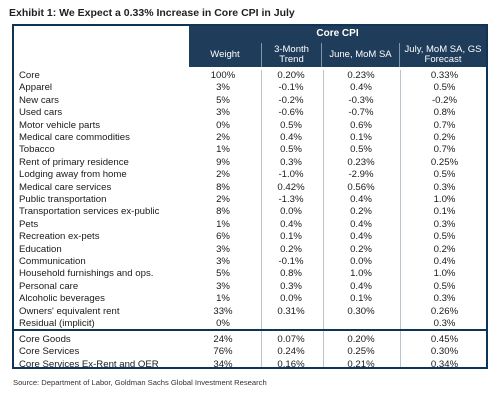 This screenshot has width=500, height=414. I want to click on table-row: Education 3% 0.2% 0.2% 0.2%, so click(250, 250).